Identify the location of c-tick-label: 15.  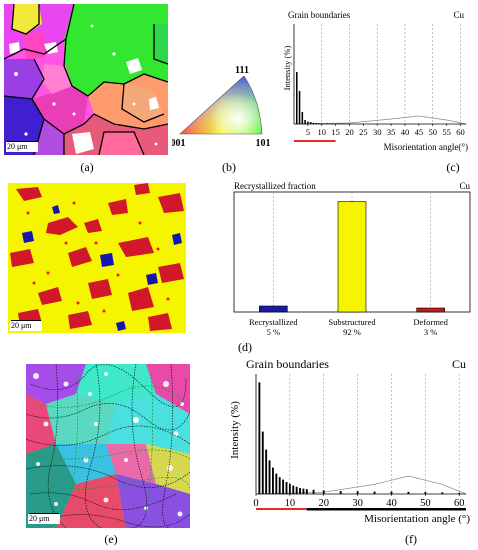
(335, 132).